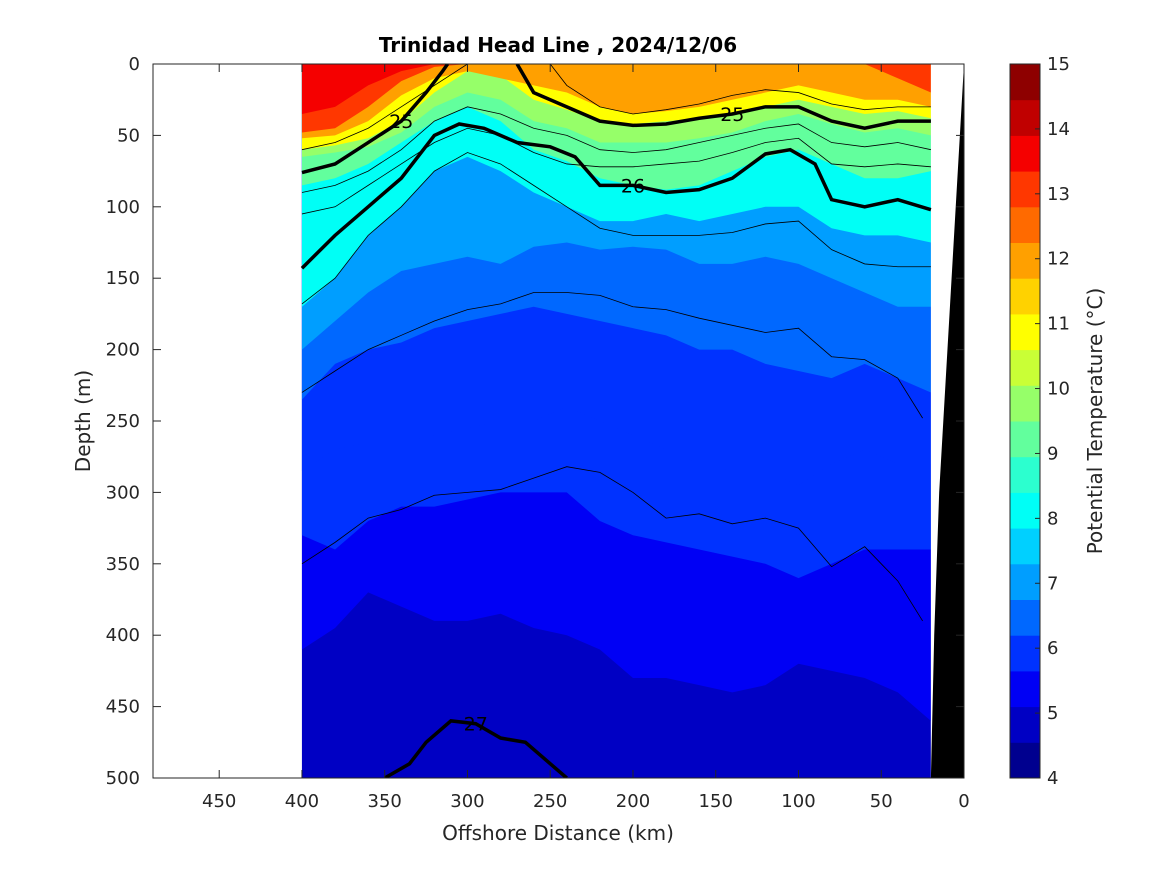 The width and height of the screenshot is (1167, 880). What do you see at coordinates (123, 564) in the screenshot?
I see `y-tick-label: 350` at bounding box center [123, 564].